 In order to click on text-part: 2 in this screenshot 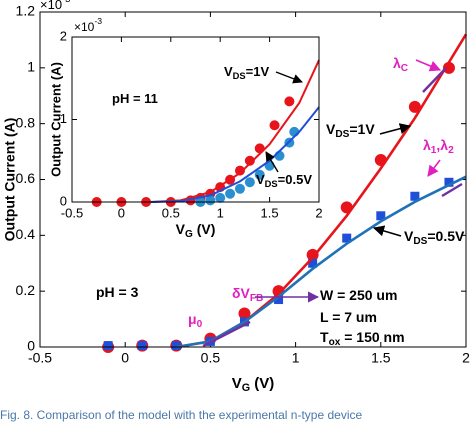, I will do `click(451, 150)`.